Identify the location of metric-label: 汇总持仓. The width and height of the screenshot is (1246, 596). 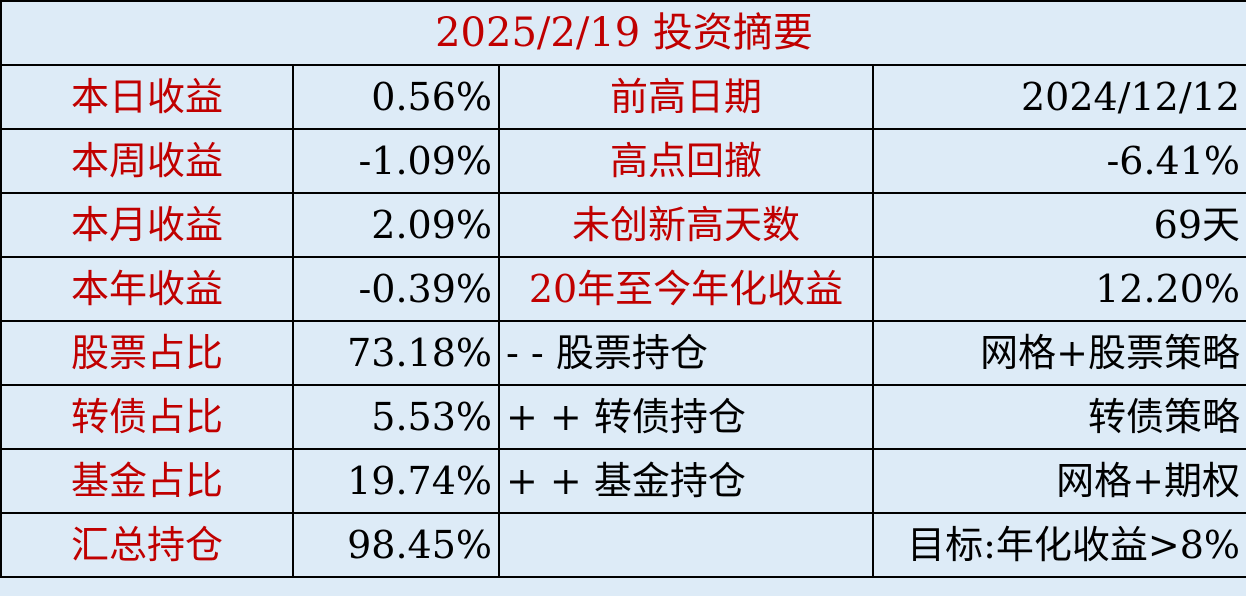
(147, 545).